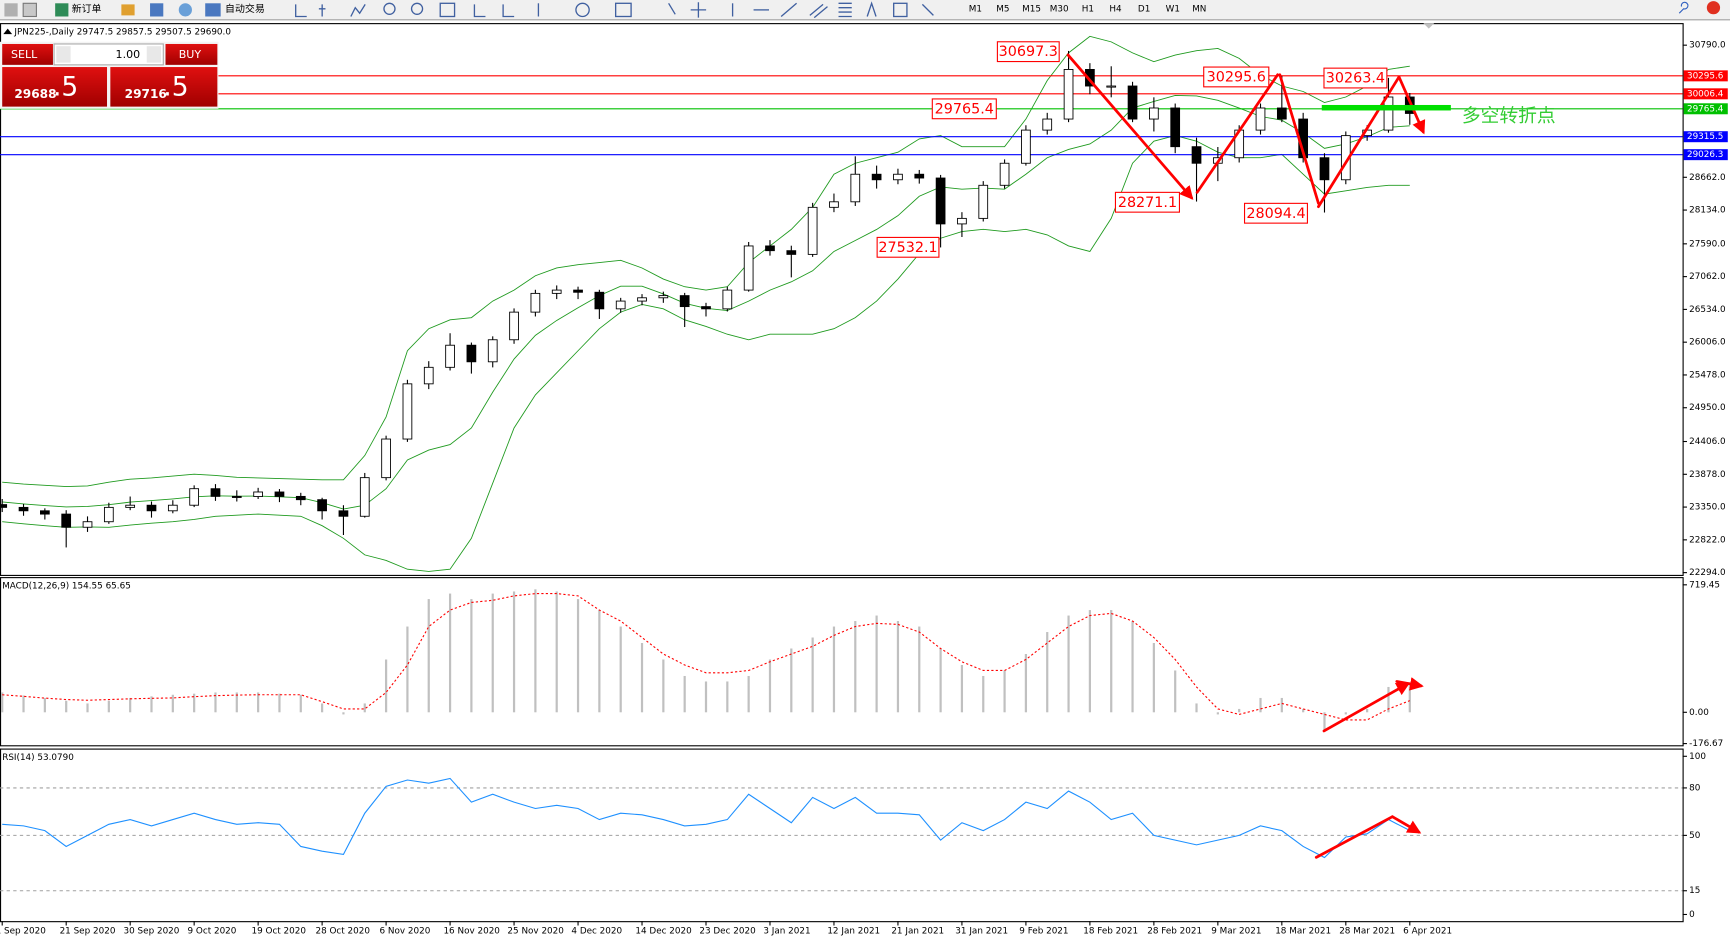  I want to click on ask-main: 29716, so click(146, 94).